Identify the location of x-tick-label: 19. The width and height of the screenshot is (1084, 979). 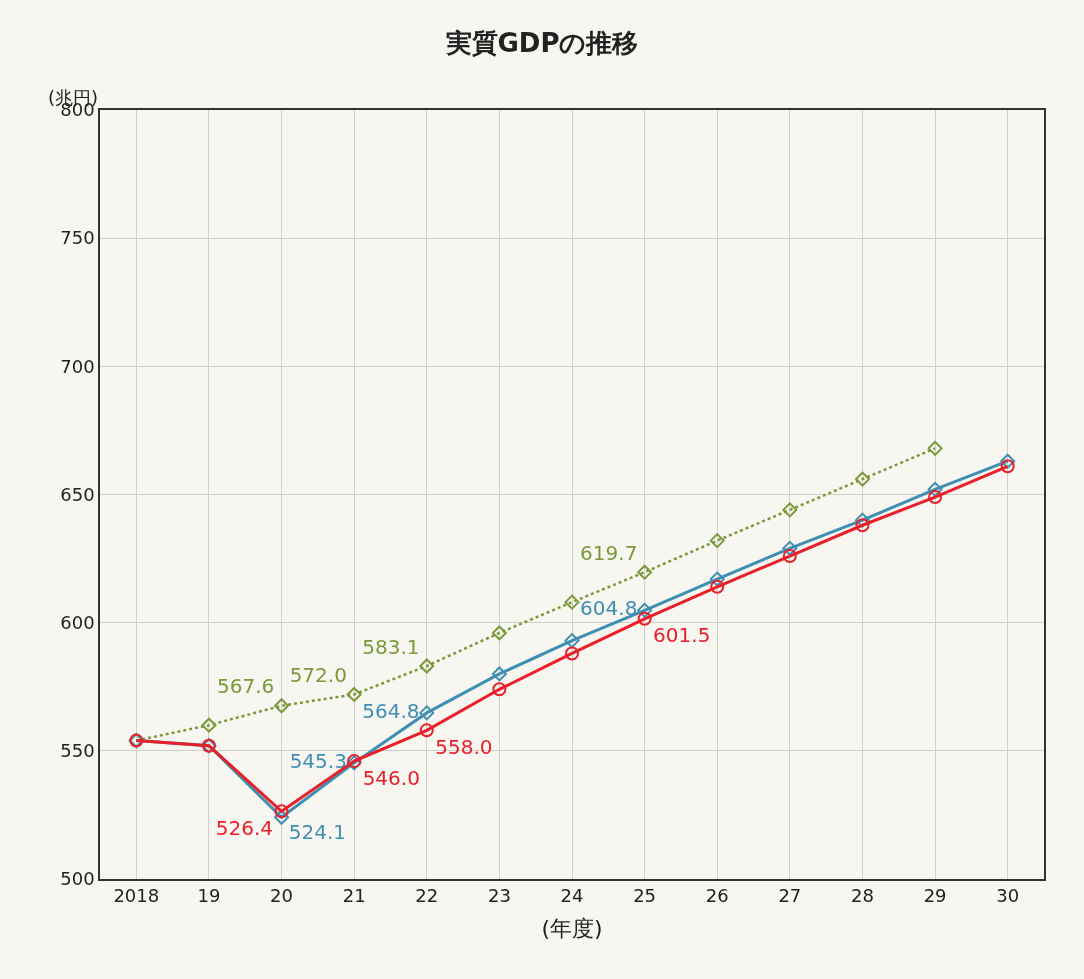
(209, 896).